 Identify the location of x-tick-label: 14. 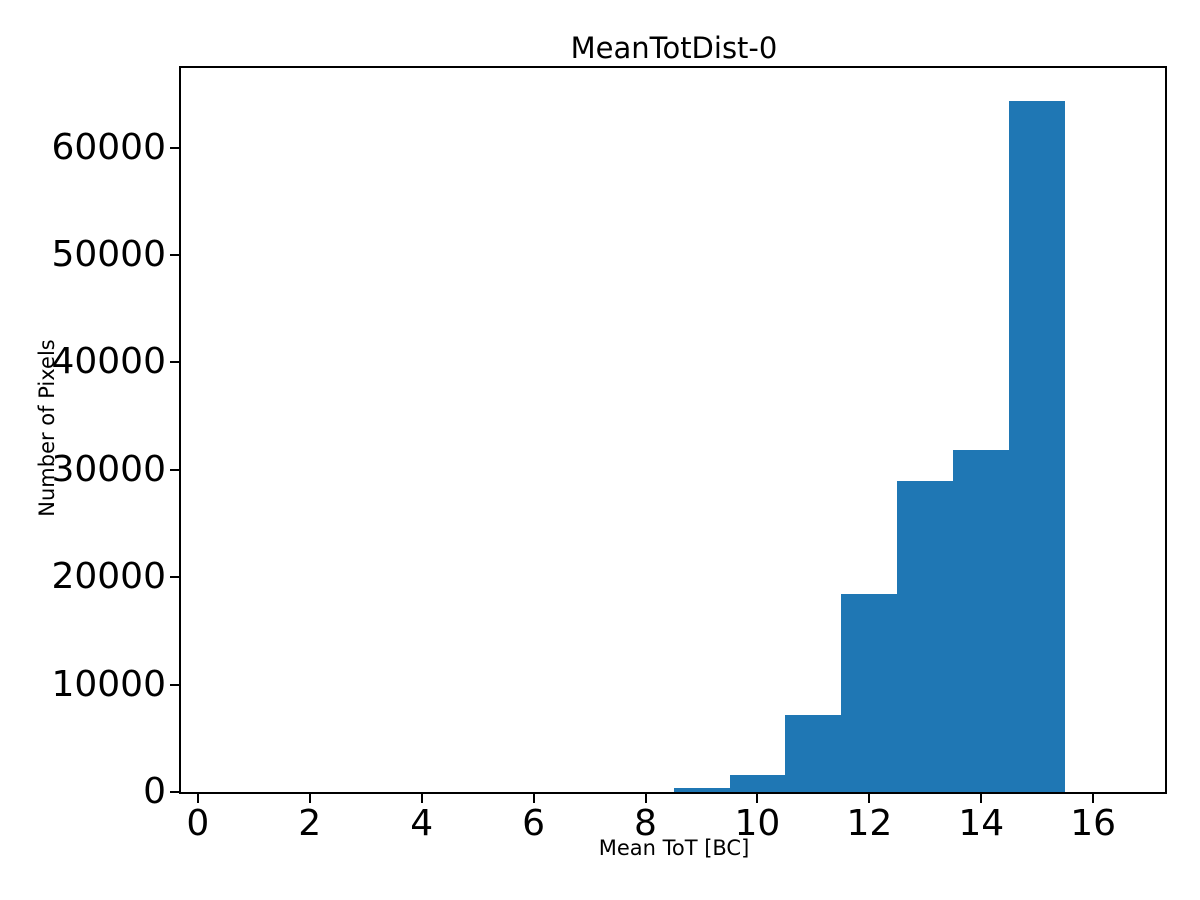
(981, 823).